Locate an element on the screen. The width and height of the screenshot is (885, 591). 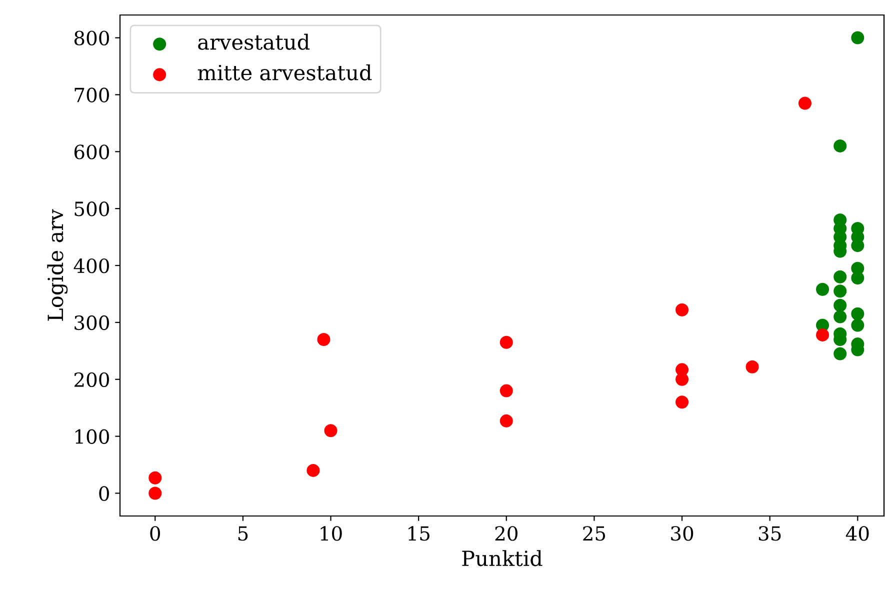
x-tick-label: 20 is located at coordinates (506, 533).